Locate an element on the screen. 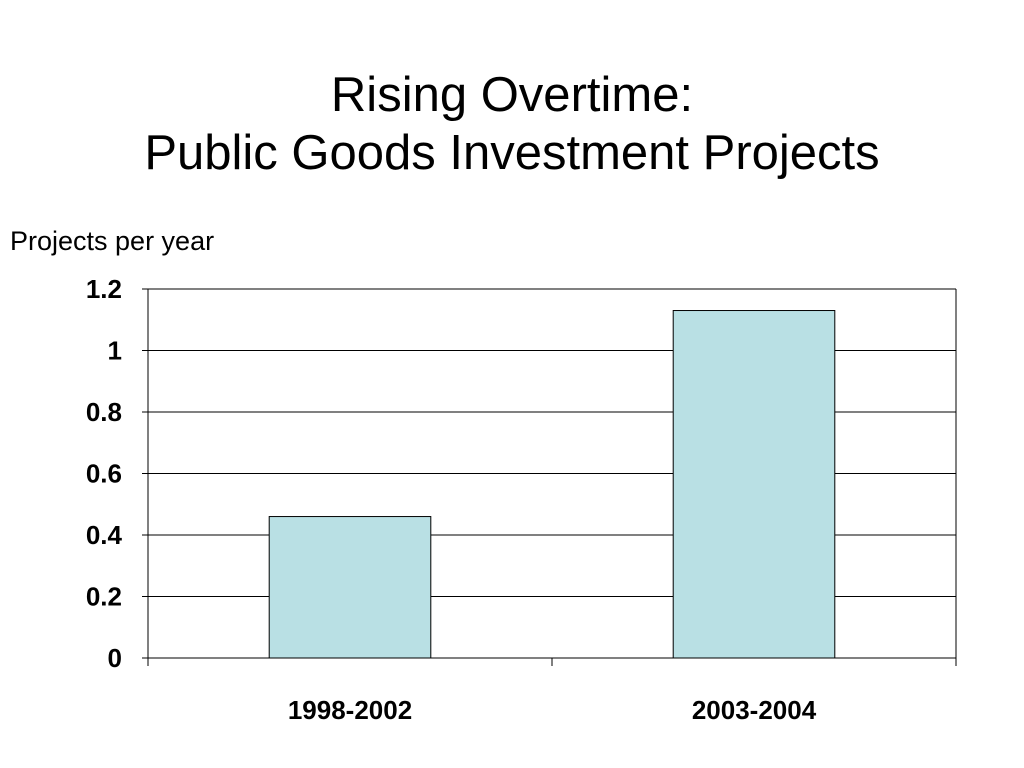 This screenshot has height=768, width=1024. y-tick-label: 0.4 is located at coordinates (104, 535).